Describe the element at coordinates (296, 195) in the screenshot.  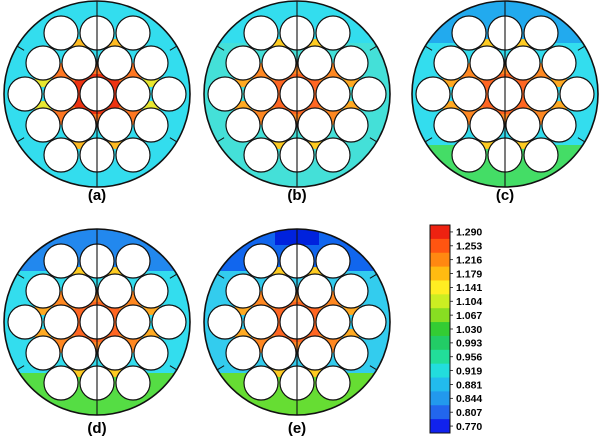
I see `panel-label: (b)` at that location.